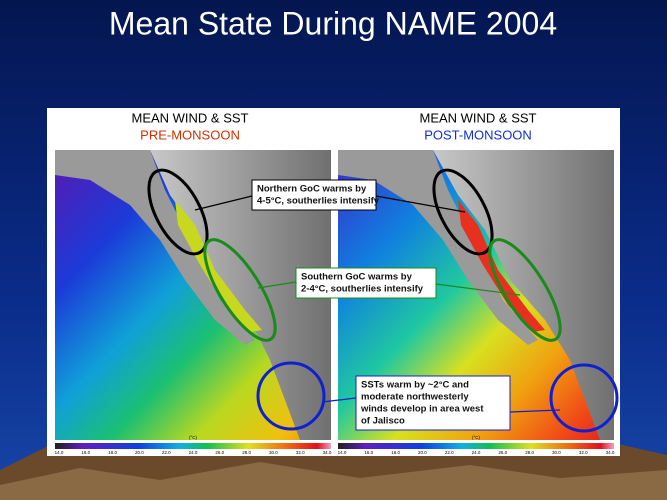 The width and height of the screenshot is (667, 500). What do you see at coordinates (383, 421) in the screenshot?
I see `annotation-text: of Jalisco` at bounding box center [383, 421].